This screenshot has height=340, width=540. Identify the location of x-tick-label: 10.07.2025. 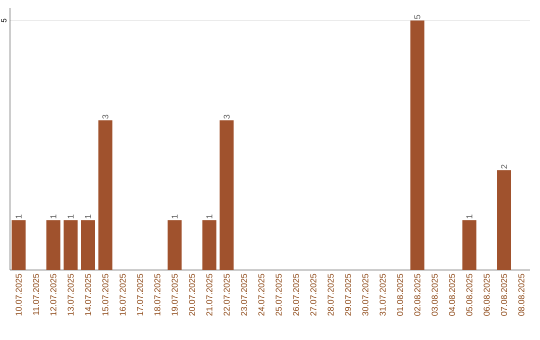
(19, 295).